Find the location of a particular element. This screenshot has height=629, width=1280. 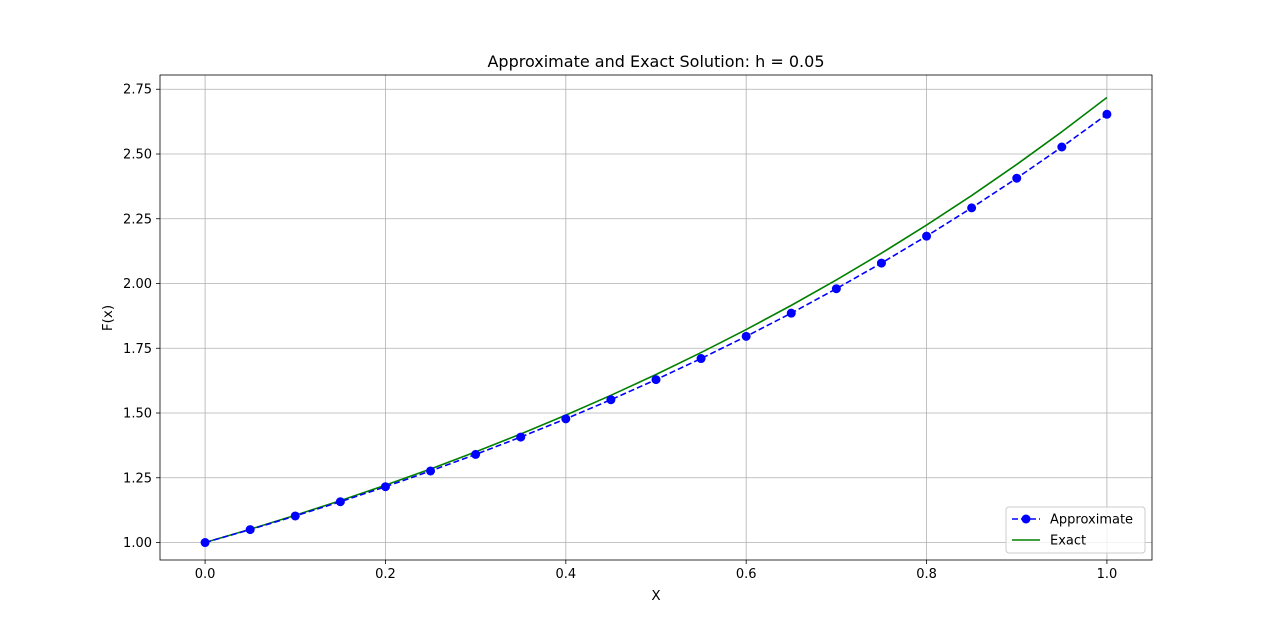

y-tick-label: 2.25 is located at coordinates (137, 219).